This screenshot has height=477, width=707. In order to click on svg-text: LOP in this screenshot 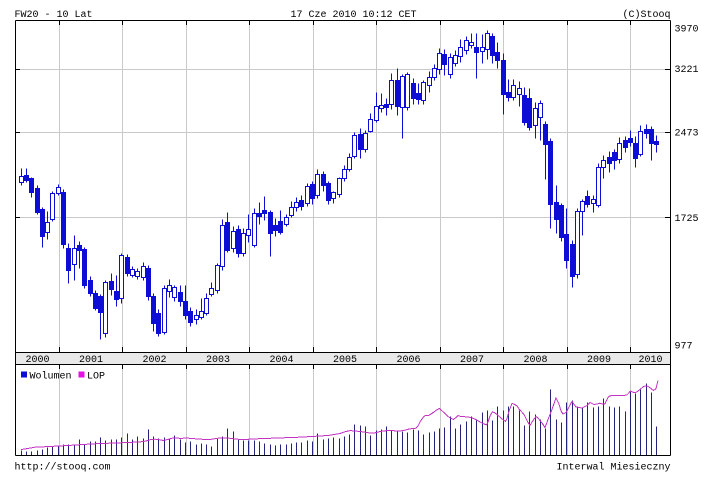, I will do `click(96, 376)`.